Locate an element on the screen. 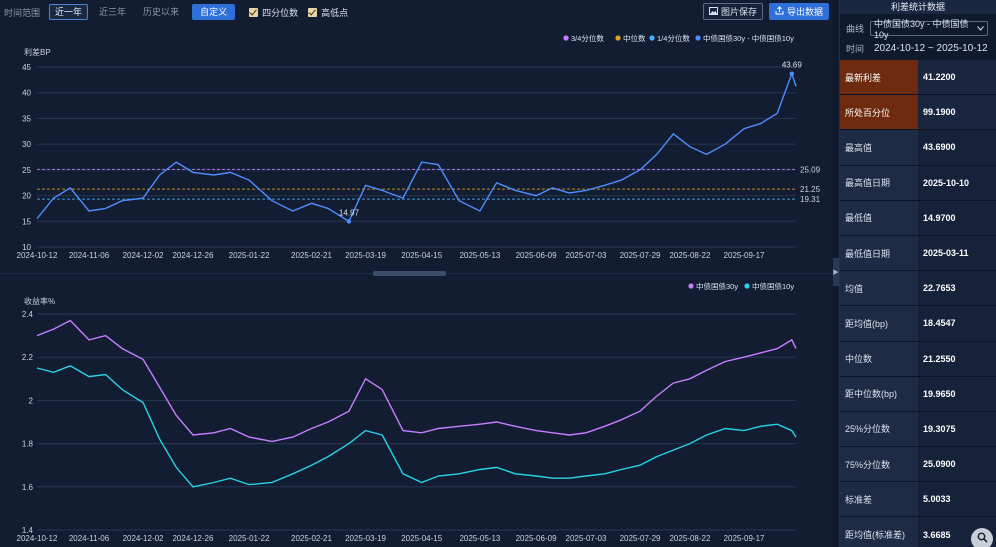  legend-label: 中债国债30y is located at coordinates (717, 286).